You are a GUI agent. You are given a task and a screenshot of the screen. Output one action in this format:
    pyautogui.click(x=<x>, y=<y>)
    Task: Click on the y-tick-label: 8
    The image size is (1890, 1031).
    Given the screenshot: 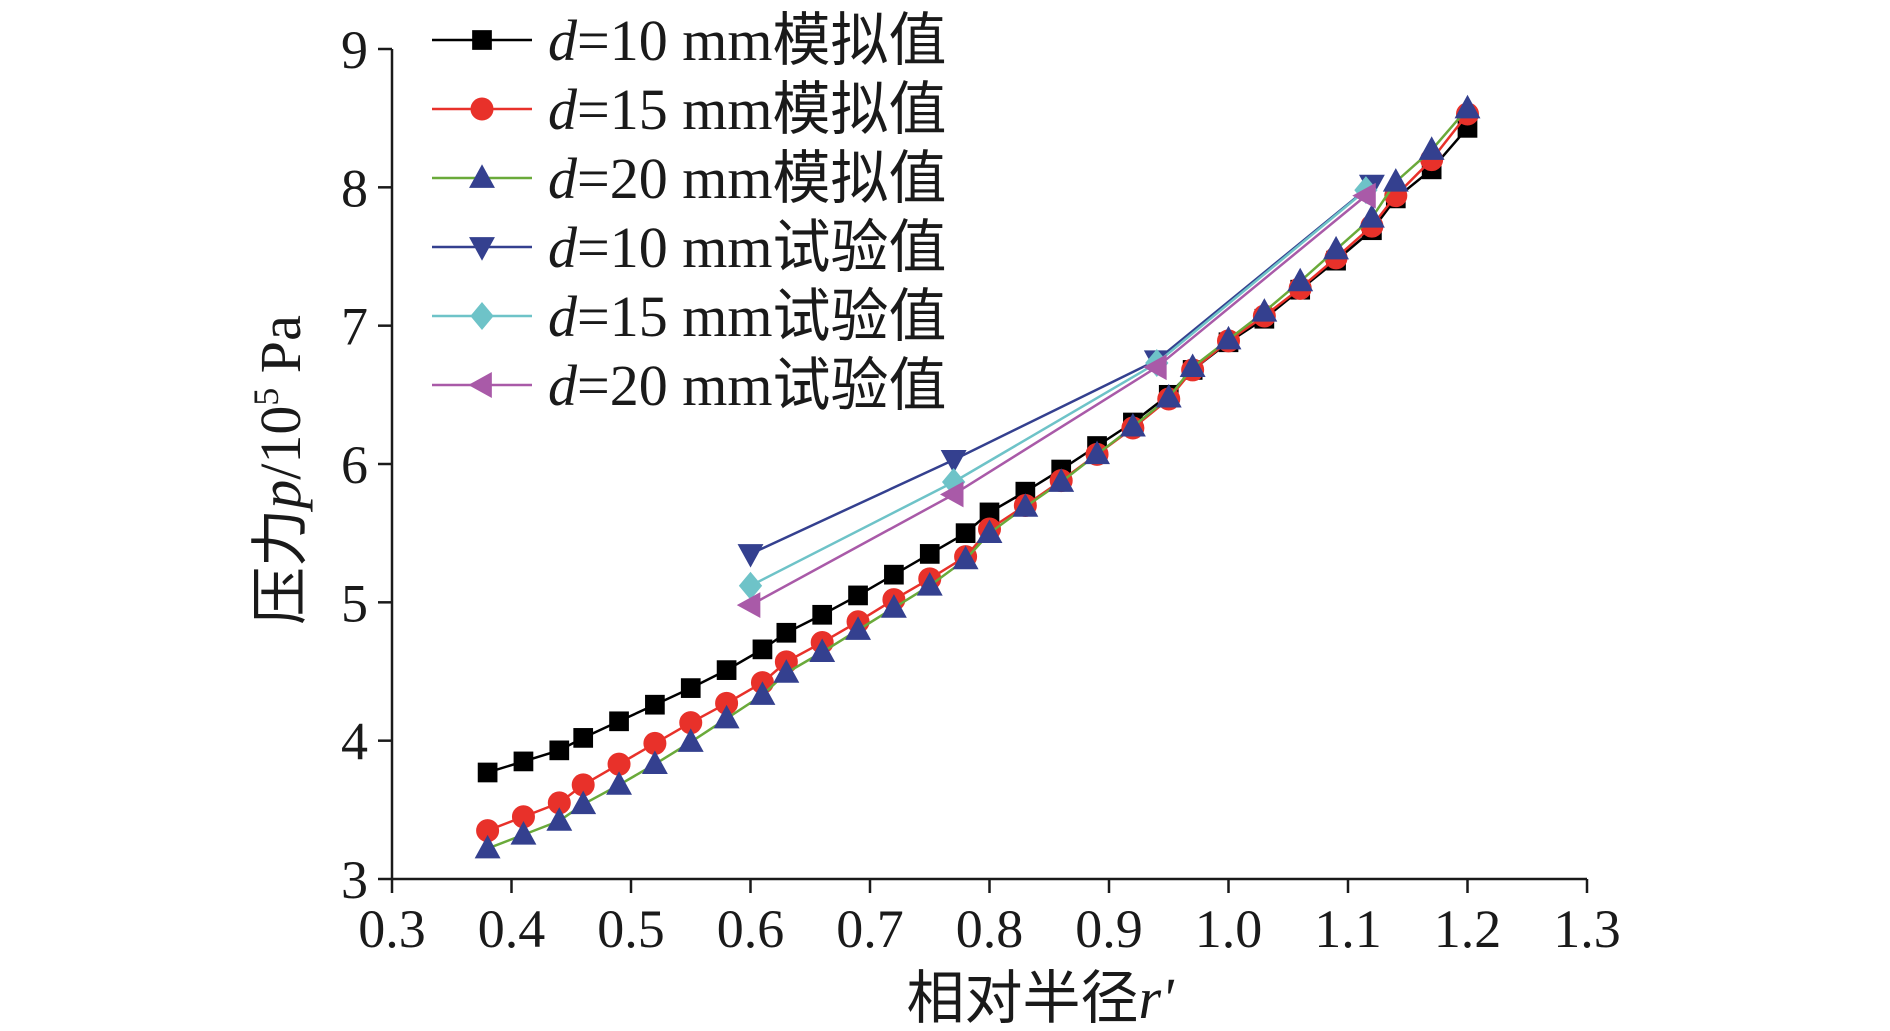 What is the action you would take?
    pyautogui.click(x=354, y=188)
    